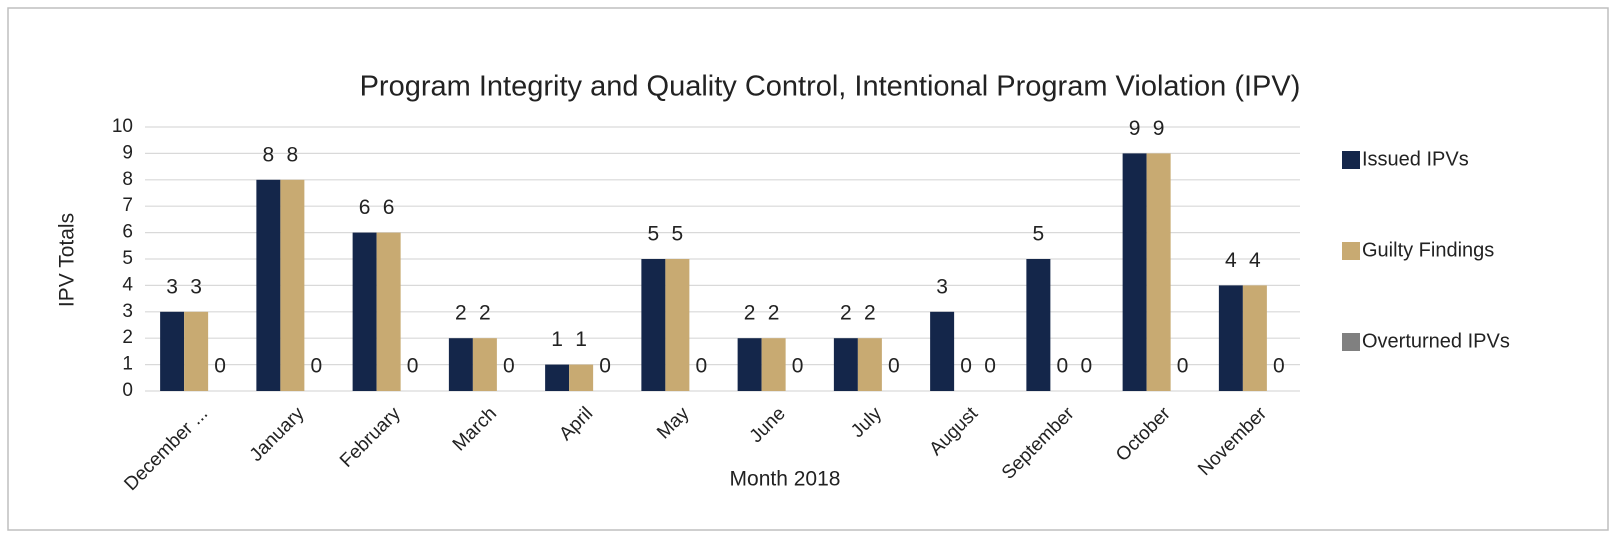 The width and height of the screenshot is (1617, 548). What do you see at coordinates (127, 311) in the screenshot?
I see `y-tick-label: 3` at bounding box center [127, 311].